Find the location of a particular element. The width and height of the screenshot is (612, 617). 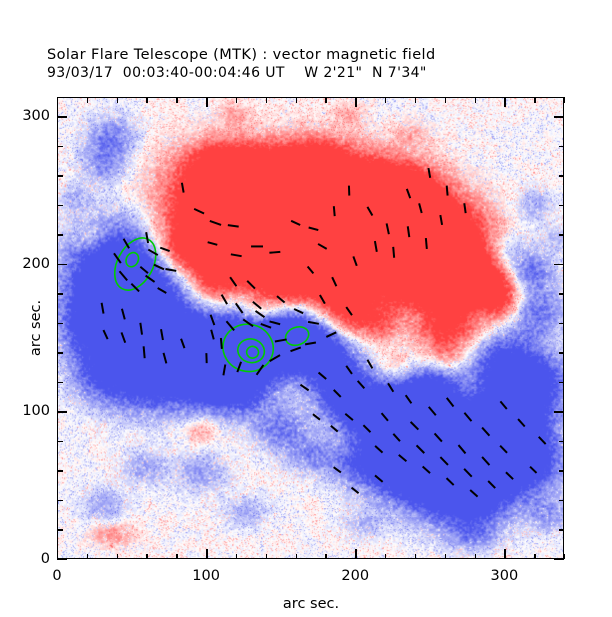

x-axis-title: arc sec. is located at coordinates (311, 604).